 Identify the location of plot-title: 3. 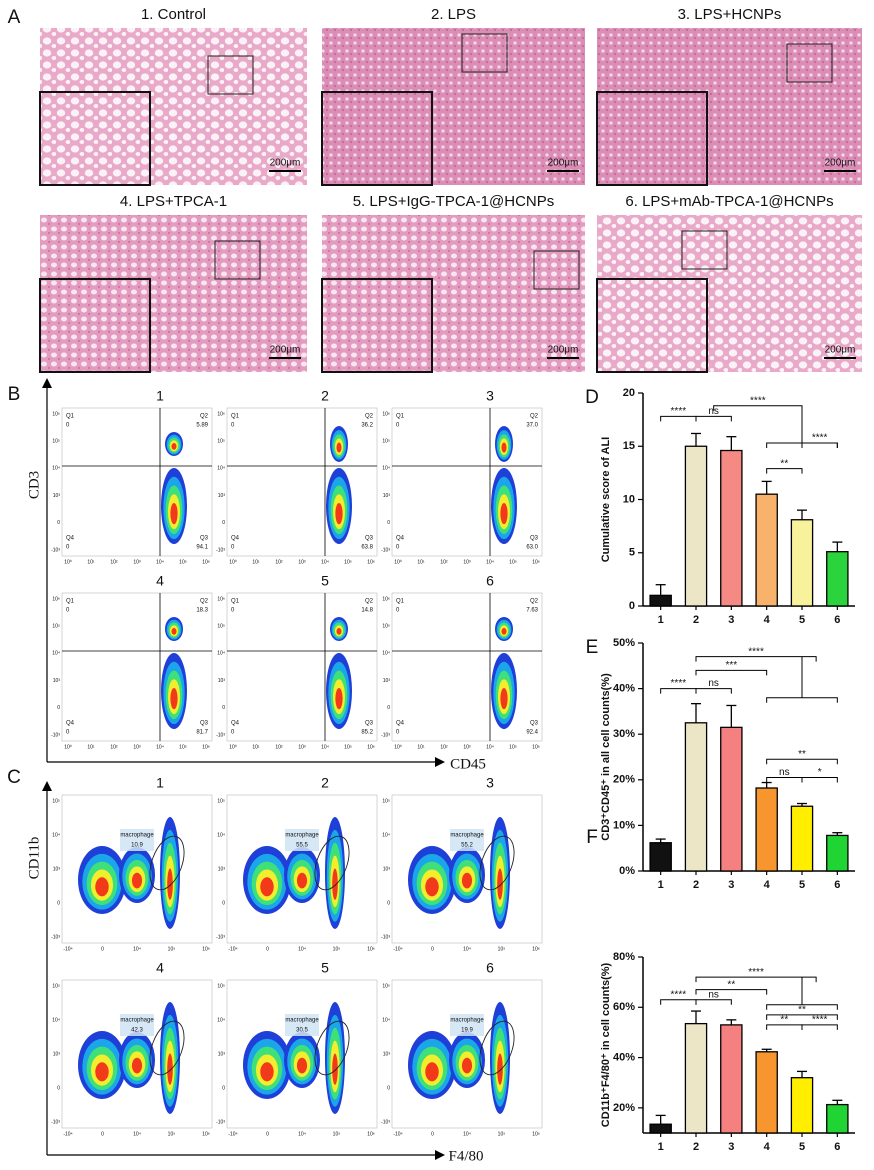
(490, 396).